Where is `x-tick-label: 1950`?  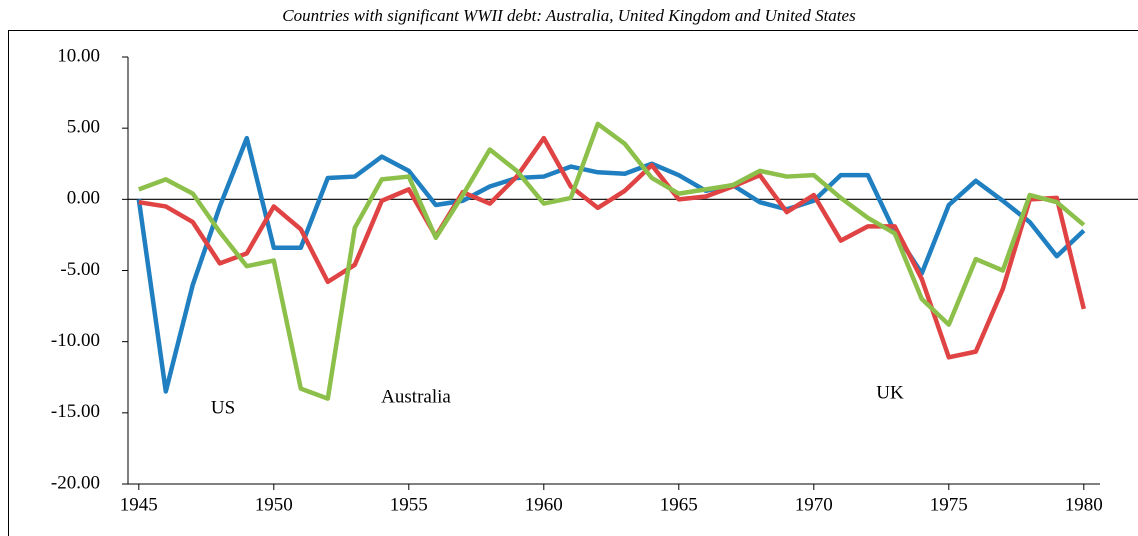 x-tick-label: 1950 is located at coordinates (274, 504).